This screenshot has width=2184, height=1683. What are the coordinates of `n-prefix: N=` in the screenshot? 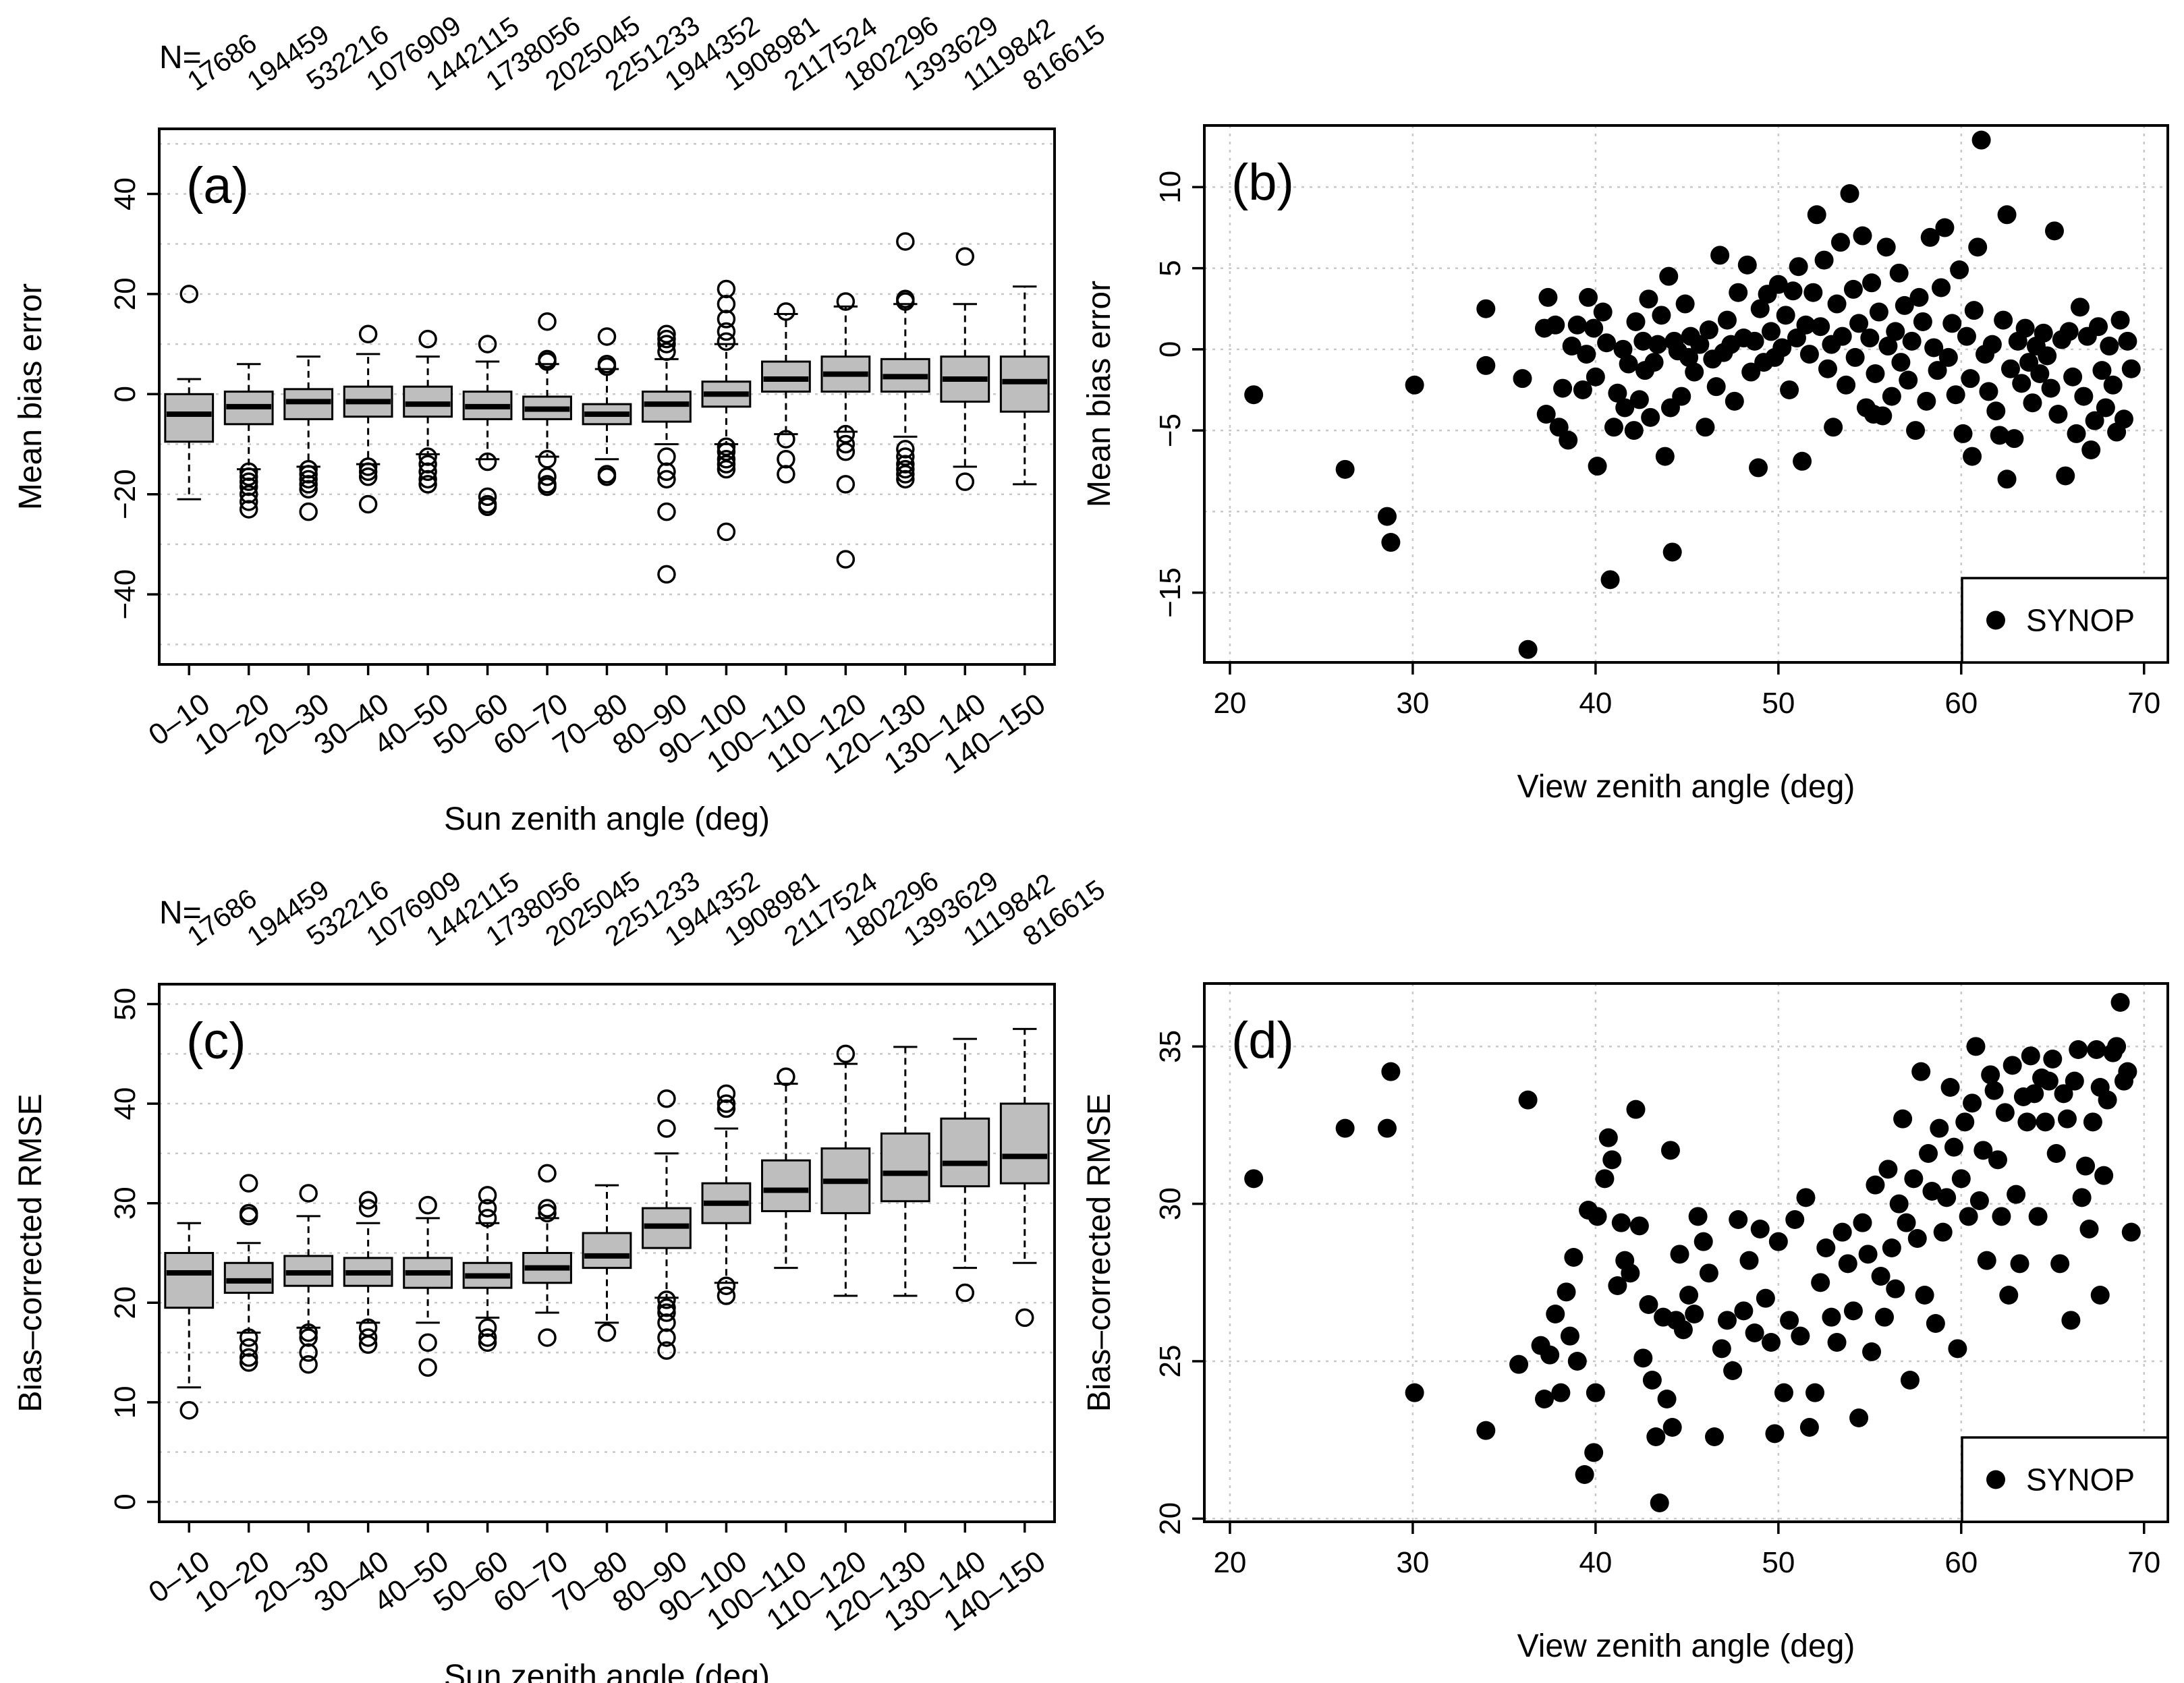 It's located at (180, 913).